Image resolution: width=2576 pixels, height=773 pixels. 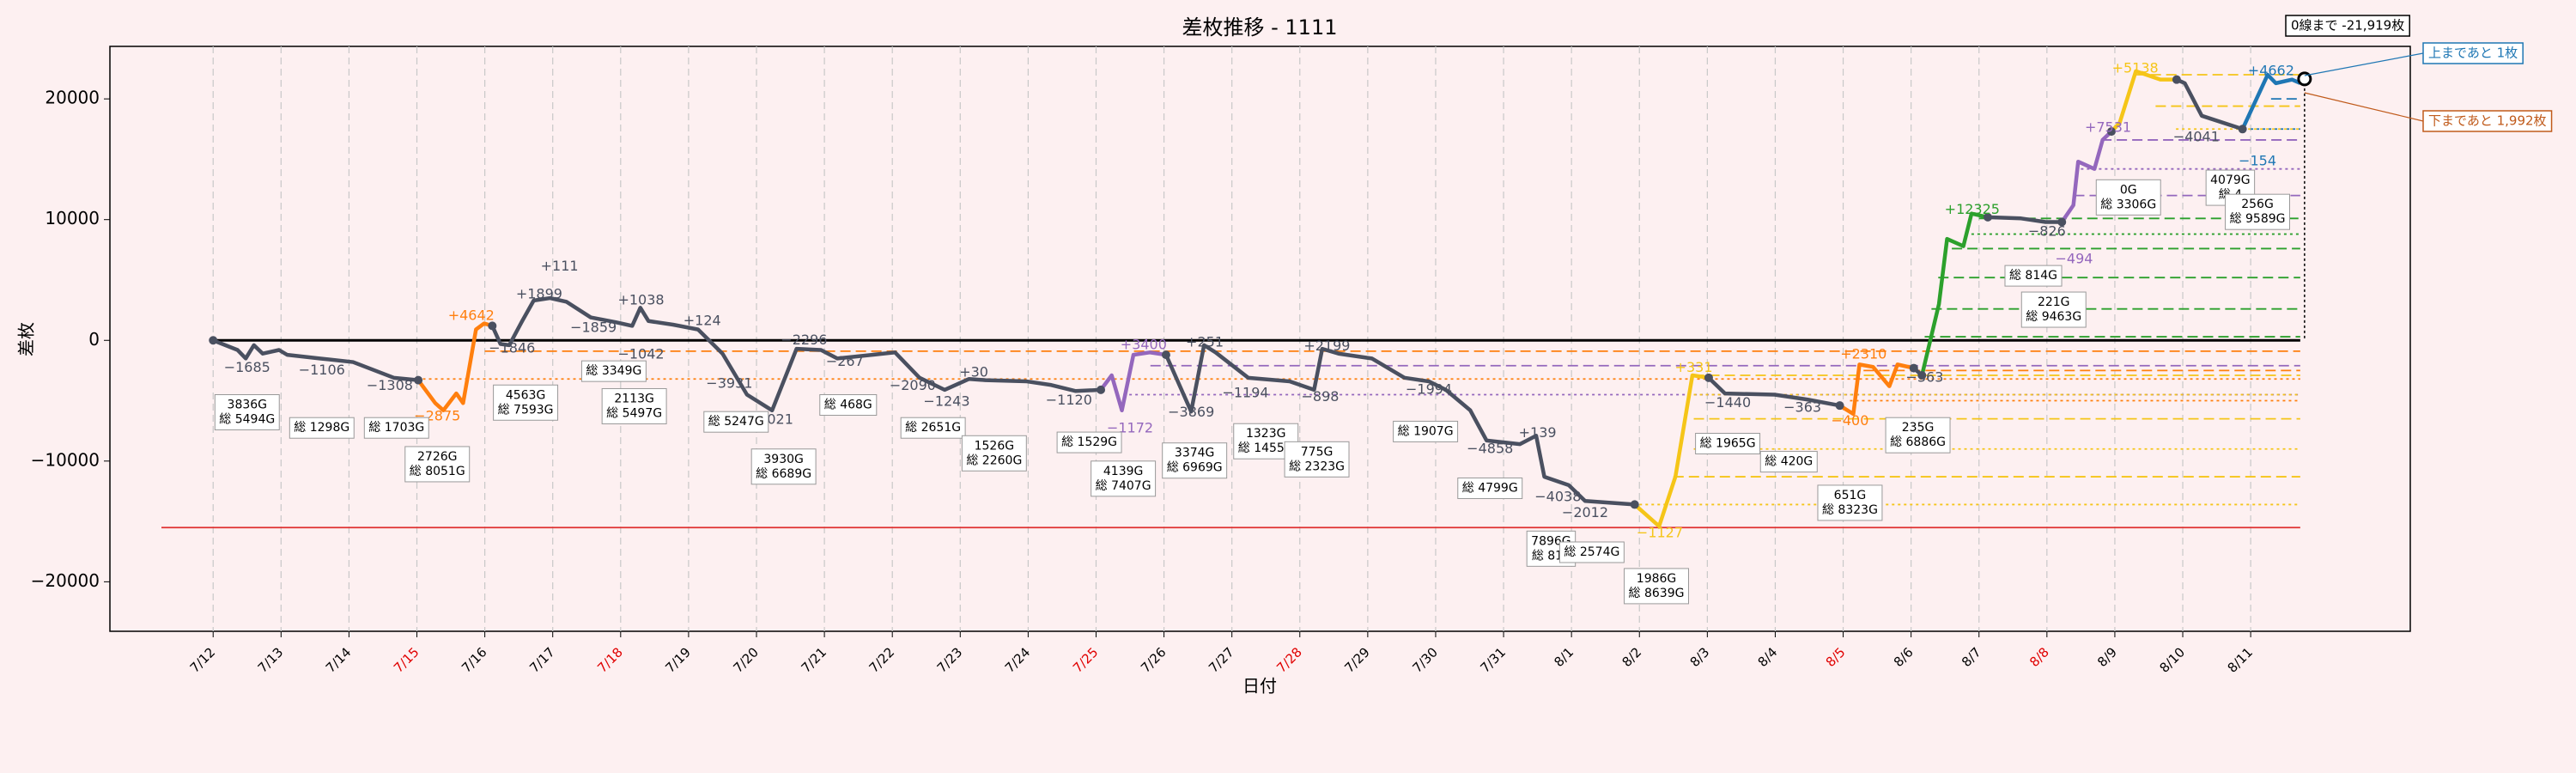 I want to click on x-tick-label: 8/8, so click(x=2039, y=657).